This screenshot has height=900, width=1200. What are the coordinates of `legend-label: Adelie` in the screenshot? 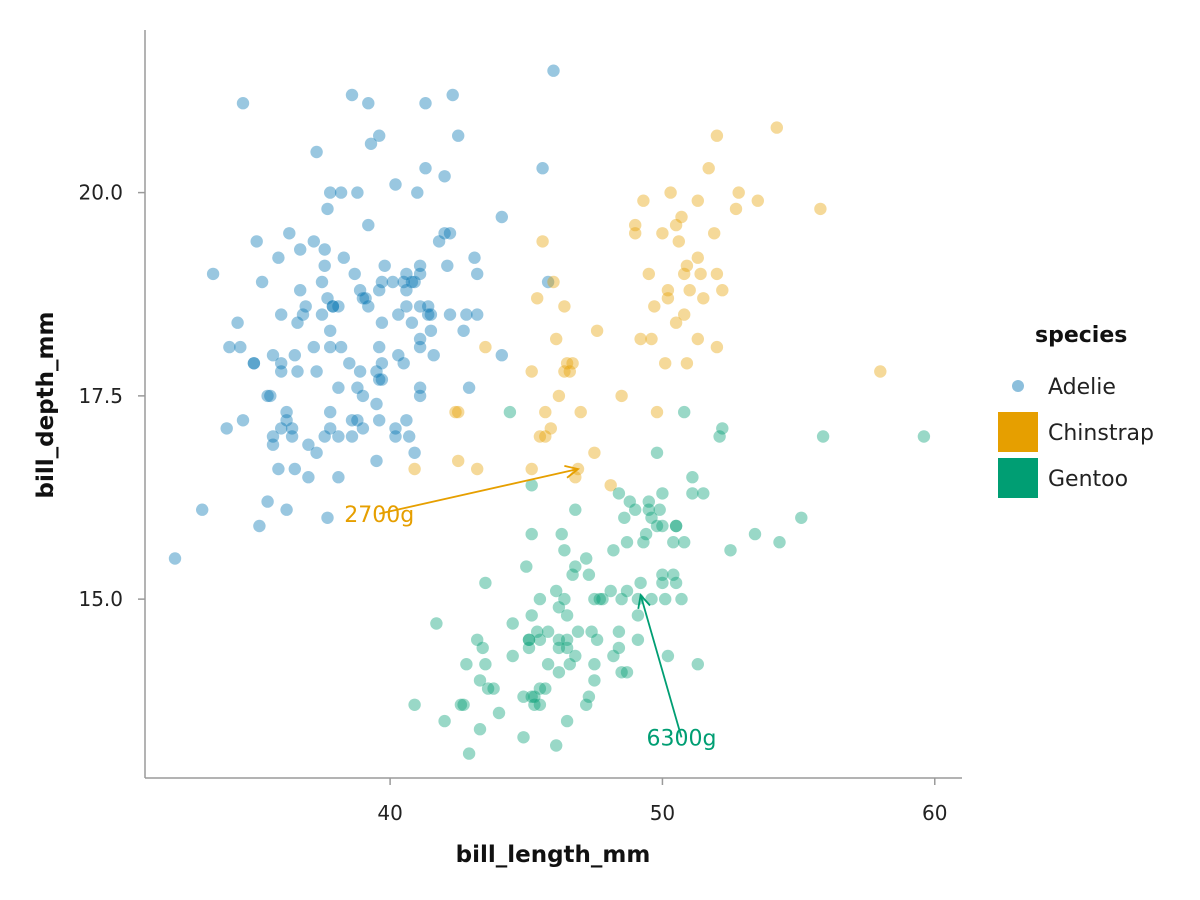 It's located at (1082, 387).